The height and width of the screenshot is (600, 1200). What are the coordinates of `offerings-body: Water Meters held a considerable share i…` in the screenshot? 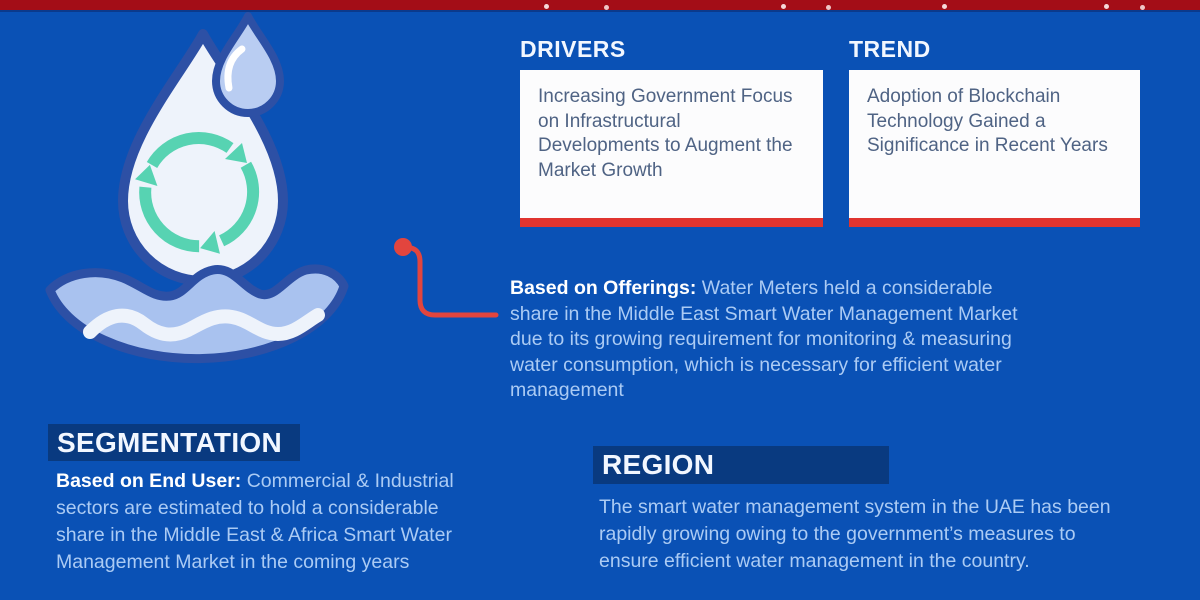 It's located at (764, 339).